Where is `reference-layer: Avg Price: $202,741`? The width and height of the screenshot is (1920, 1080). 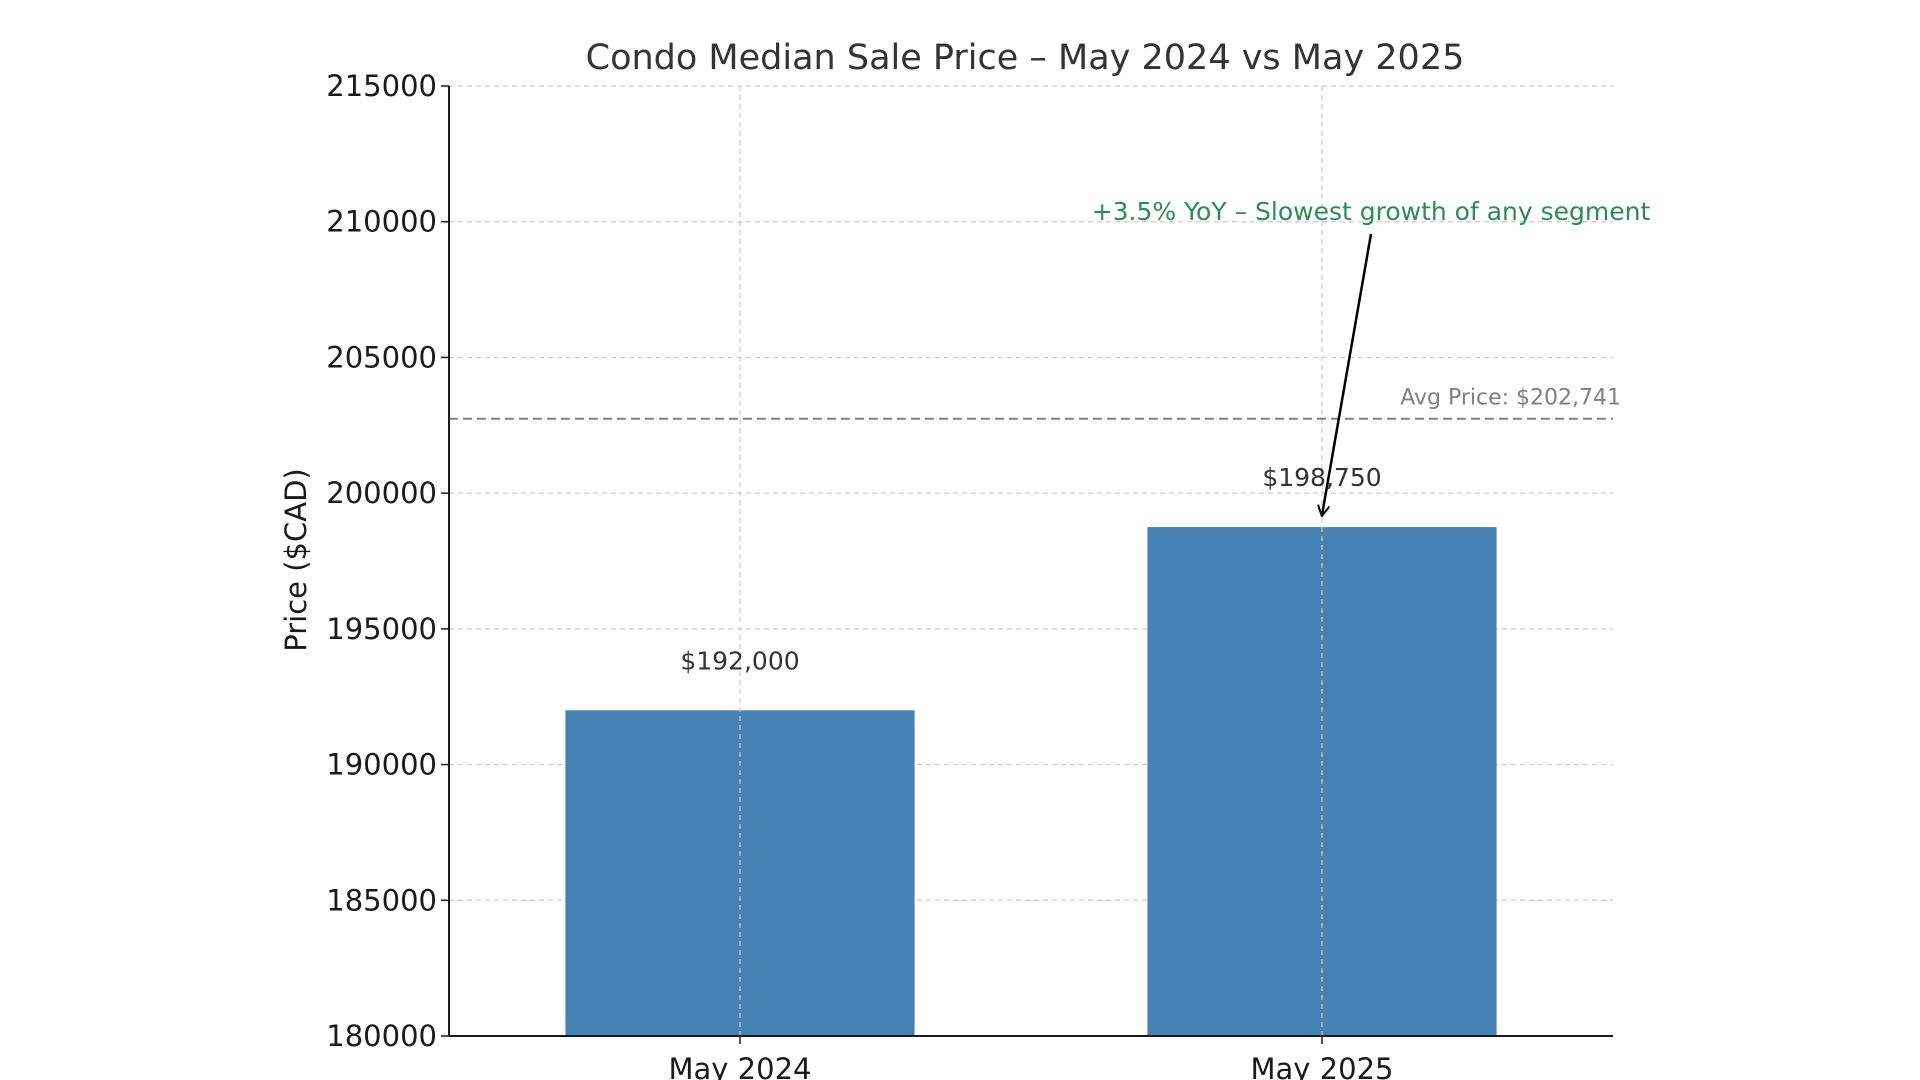
reference-layer: Avg Price: $202,741 is located at coordinates (1035, 403).